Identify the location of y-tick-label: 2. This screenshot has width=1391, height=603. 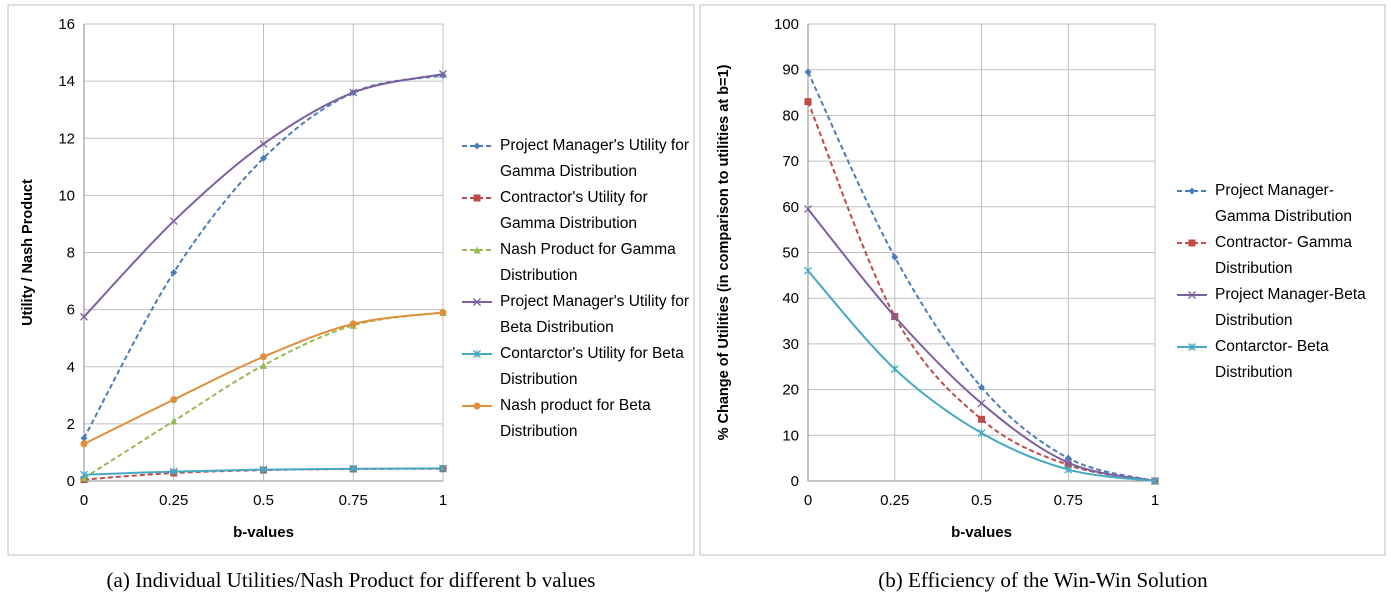
(71, 424).